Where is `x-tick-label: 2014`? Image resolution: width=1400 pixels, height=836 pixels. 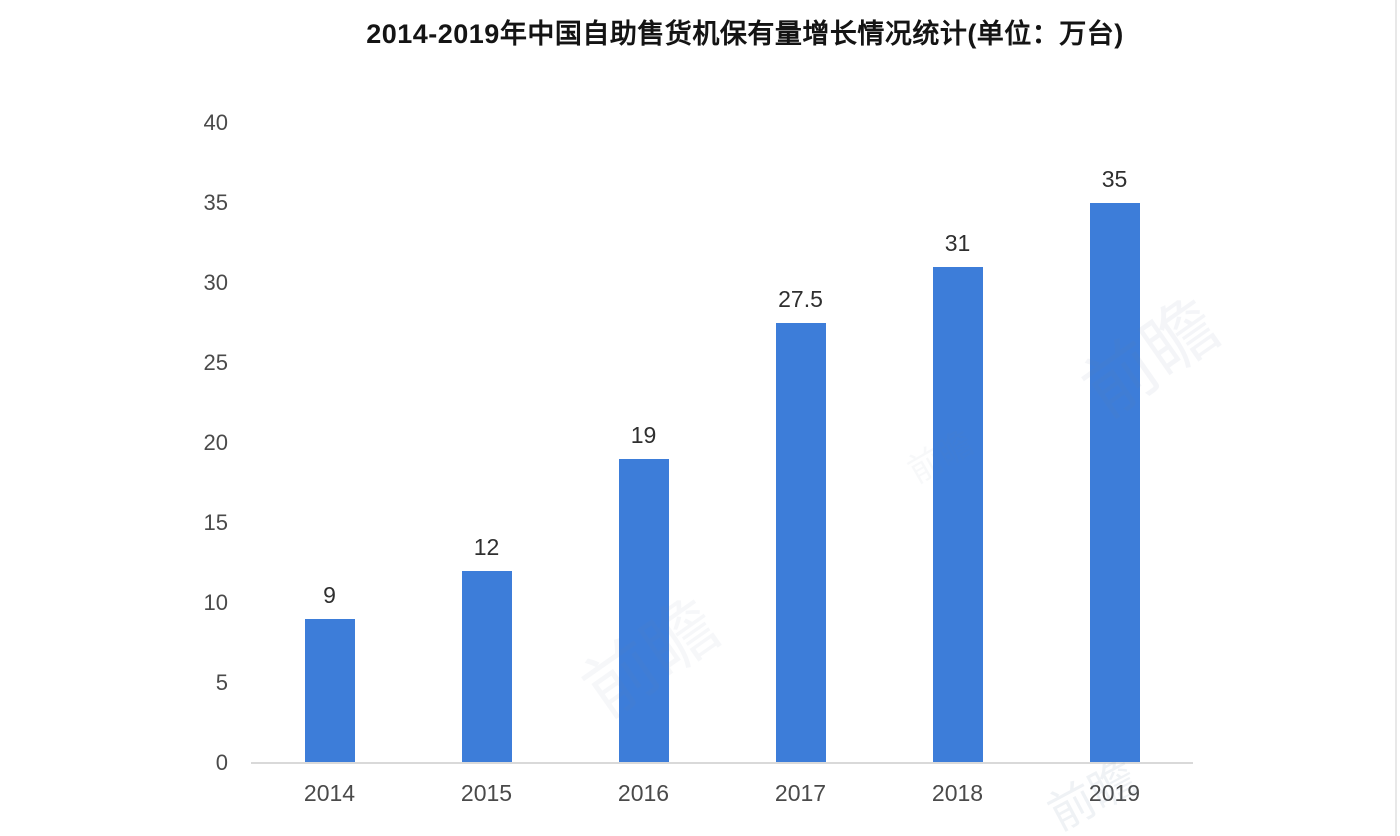
x-tick-label: 2014 is located at coordinates (329, 793).